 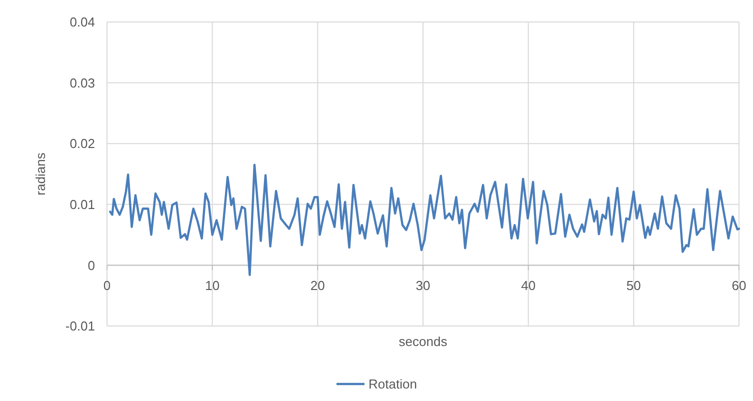 I want to click on y-tick-label: 0.04, so click(x=82, y=22).